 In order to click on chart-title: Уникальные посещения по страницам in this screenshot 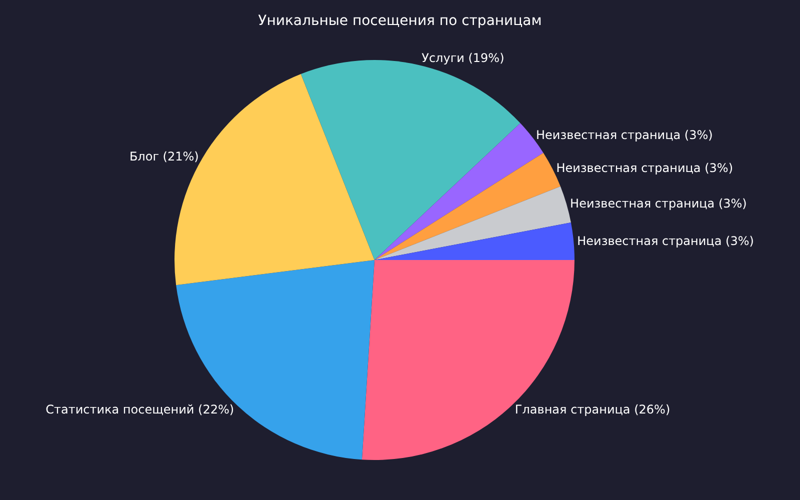, I will do `click(400, 20)`.